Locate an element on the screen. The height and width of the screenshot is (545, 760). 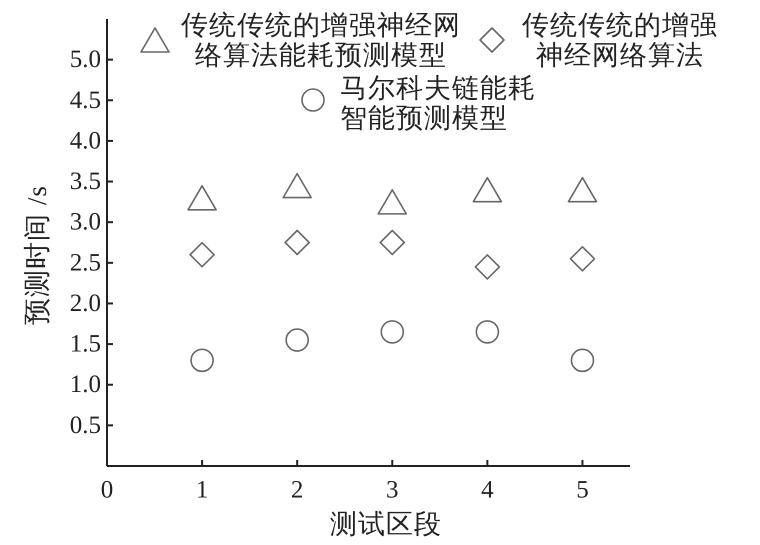
legend-label: 传统传统的增强神经网络算法能耗预测模型 is located at coordinates (321, 40).